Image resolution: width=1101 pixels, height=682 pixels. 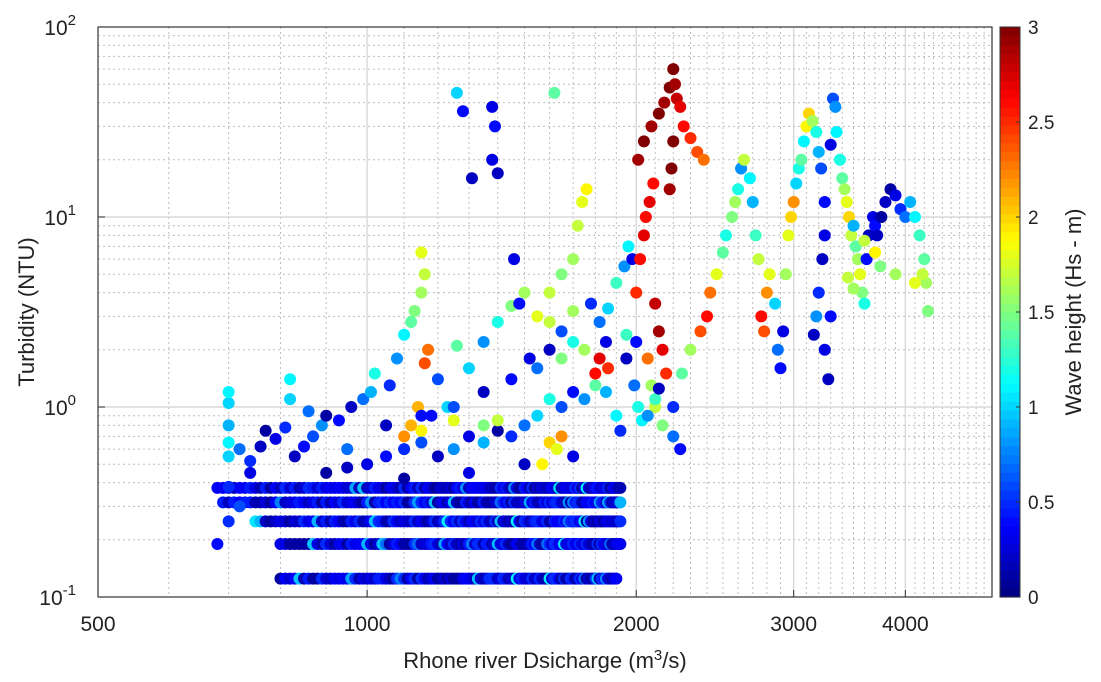 What do you see at coordinates (367, 624) in the screenshot?
I see `x-tick-label: 1000` at bounding box center [367, 624].